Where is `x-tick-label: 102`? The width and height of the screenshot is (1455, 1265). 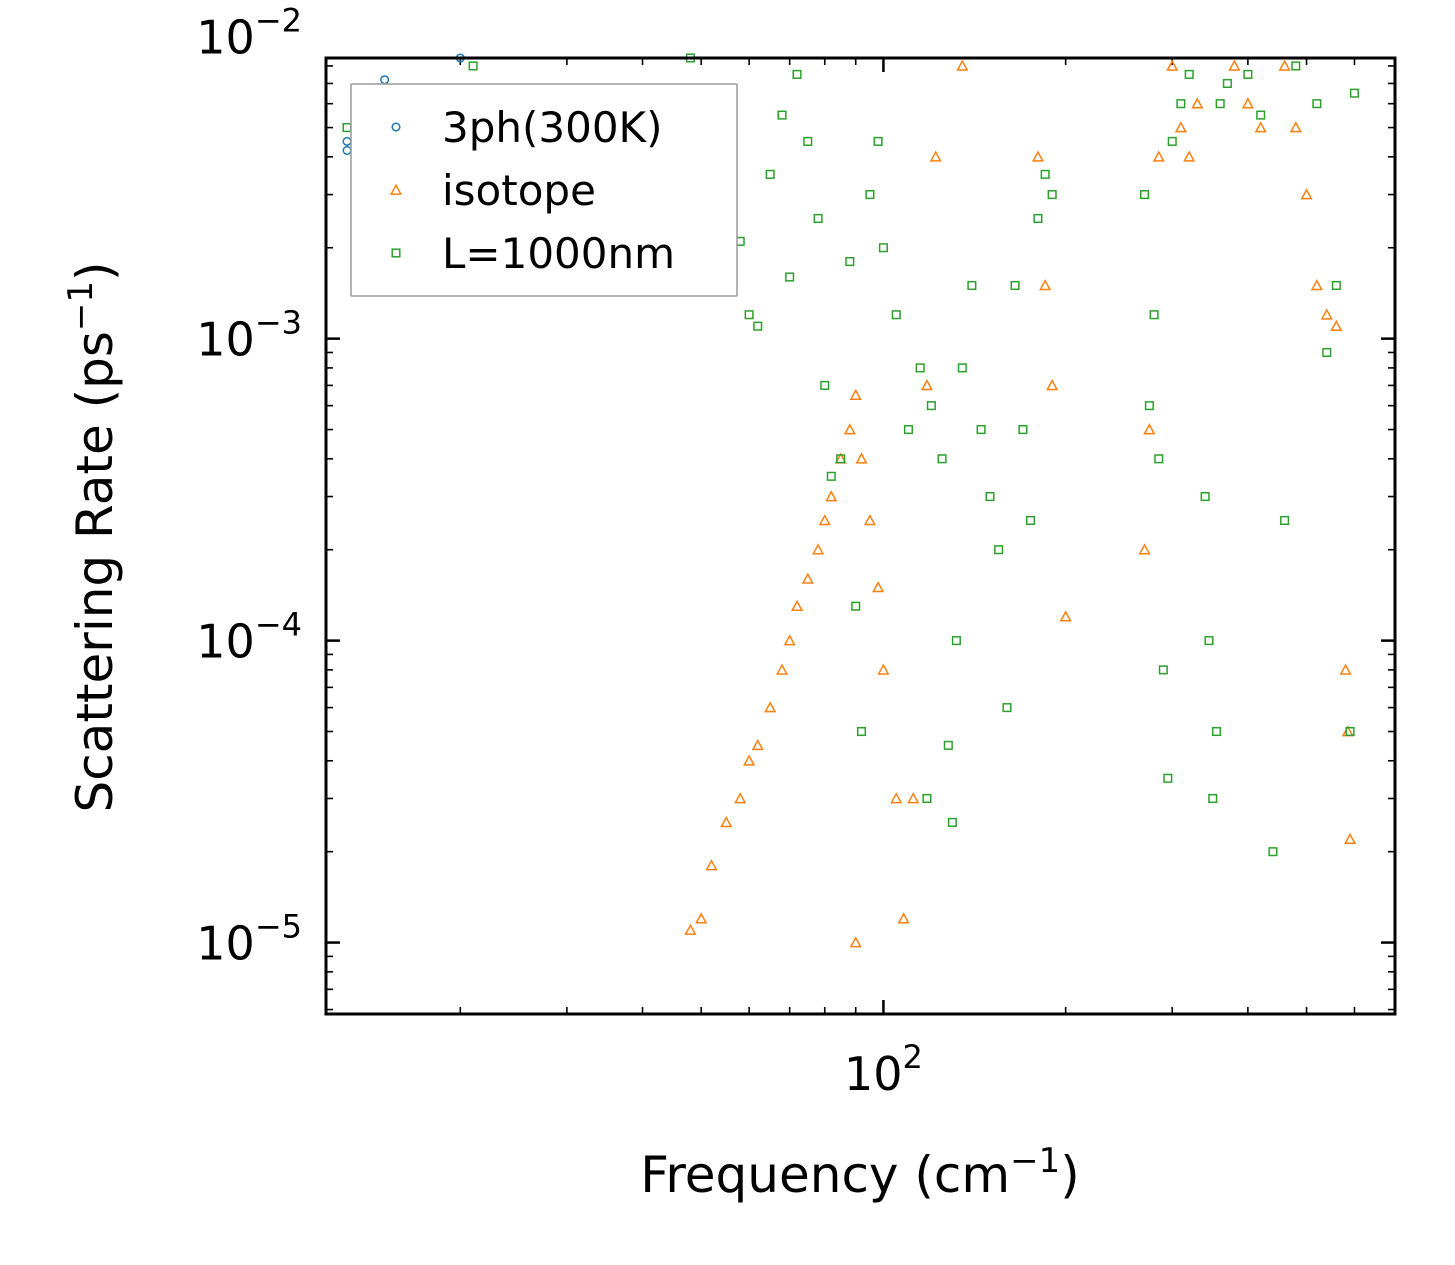
x-tick-label: 102 is located at coordinates (883, 1069).